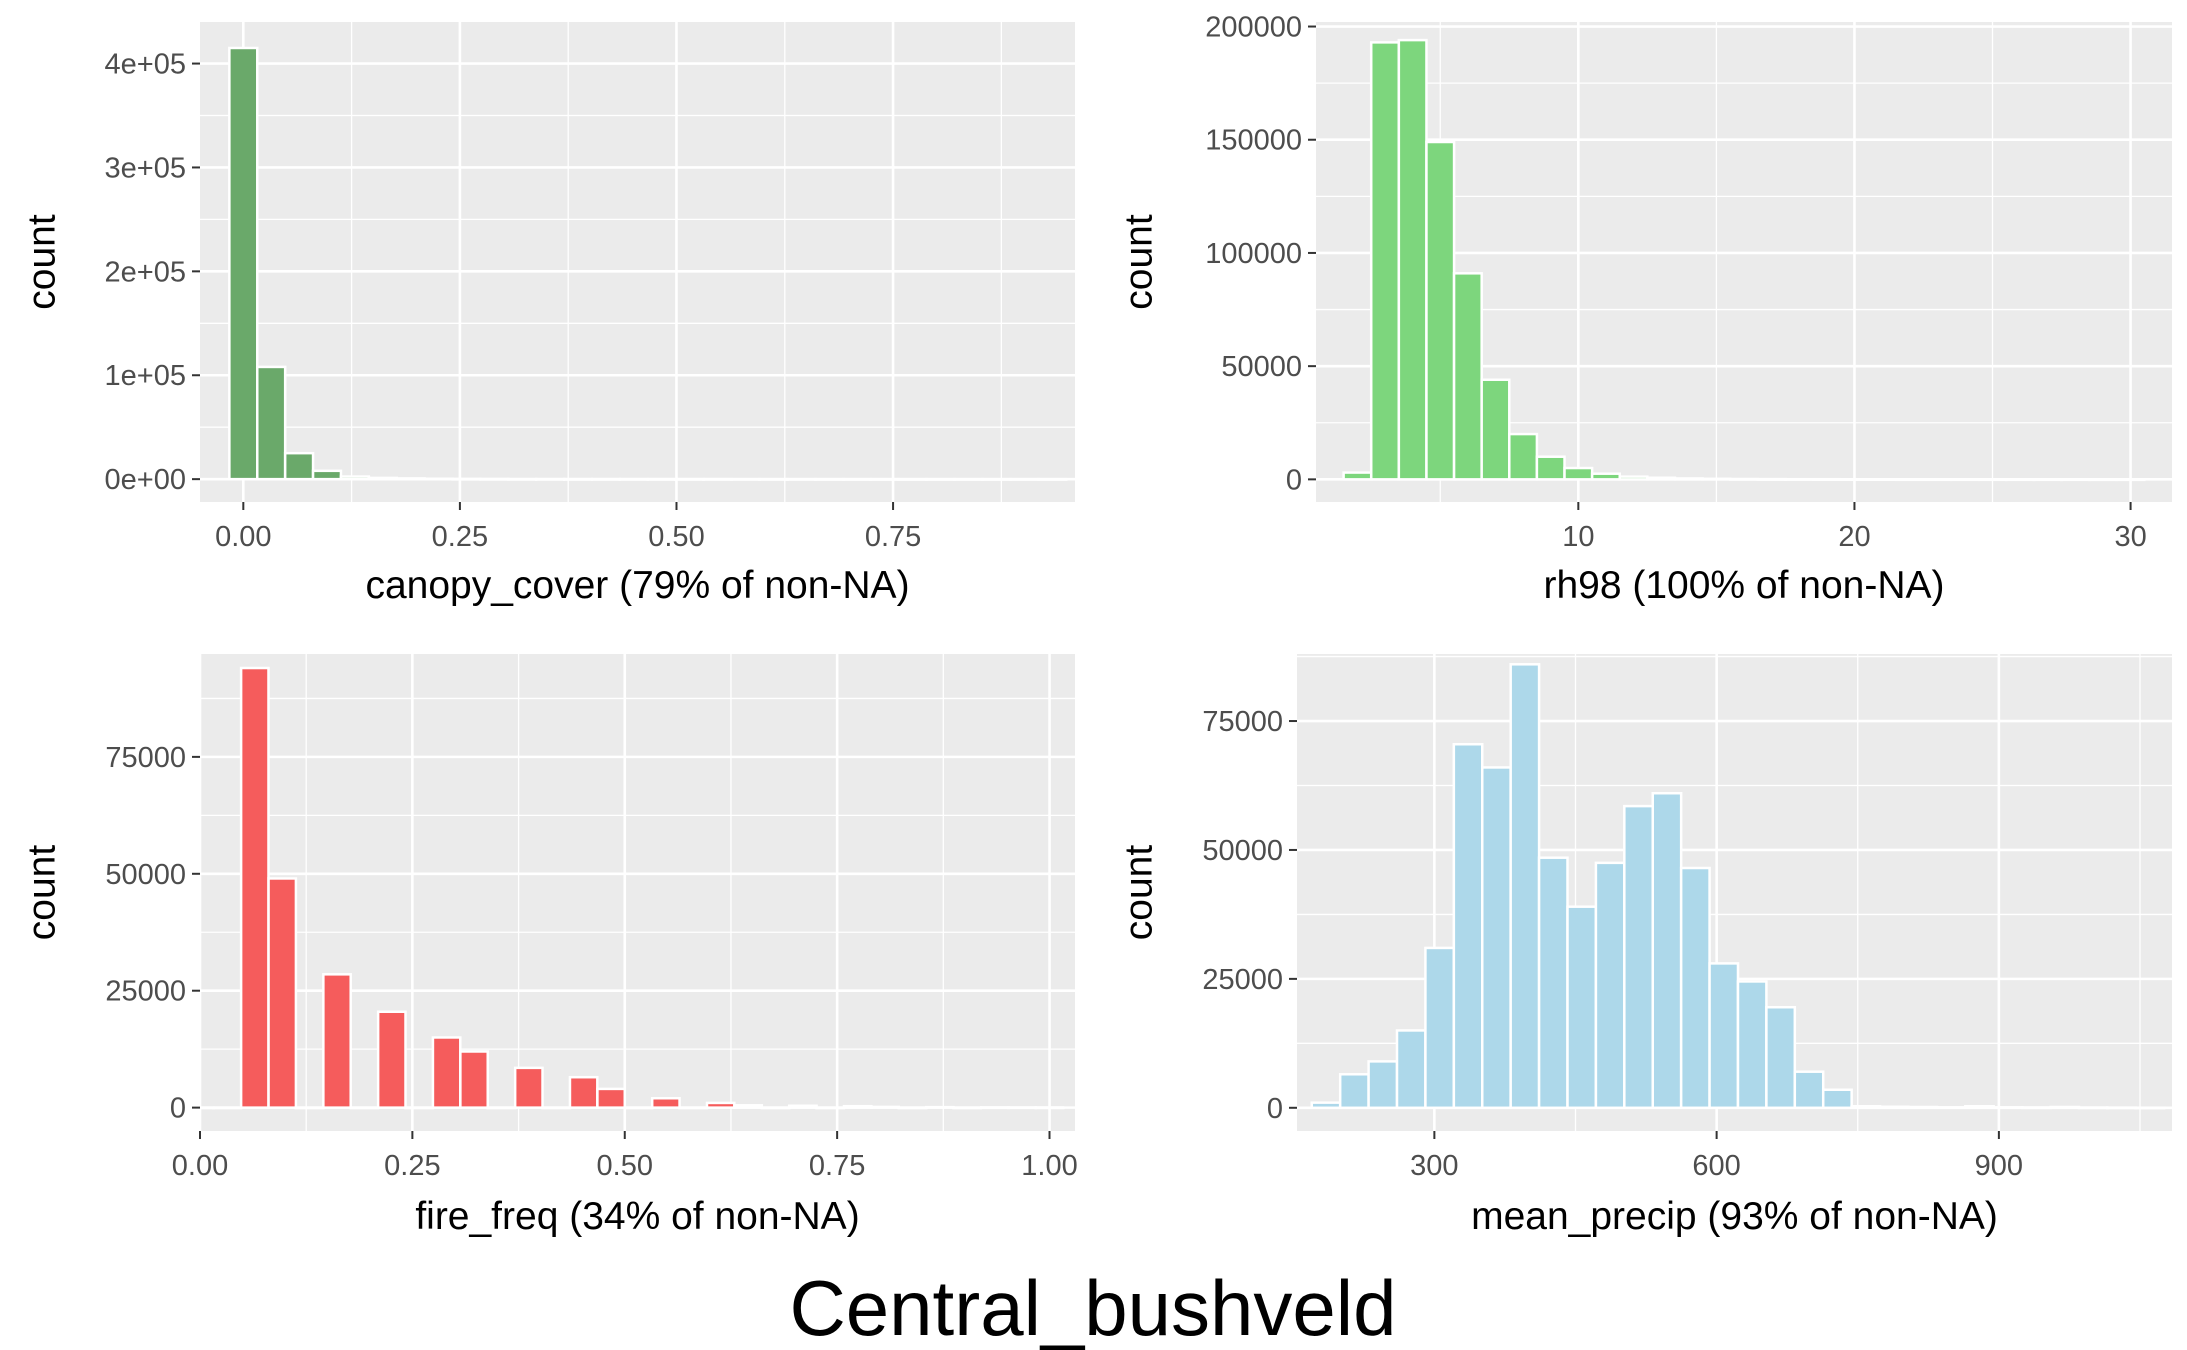 Image resolution: width=2187 pixels, height=1350 pixels. I want to click on y-tick-label: 75000, so click(145, 758).